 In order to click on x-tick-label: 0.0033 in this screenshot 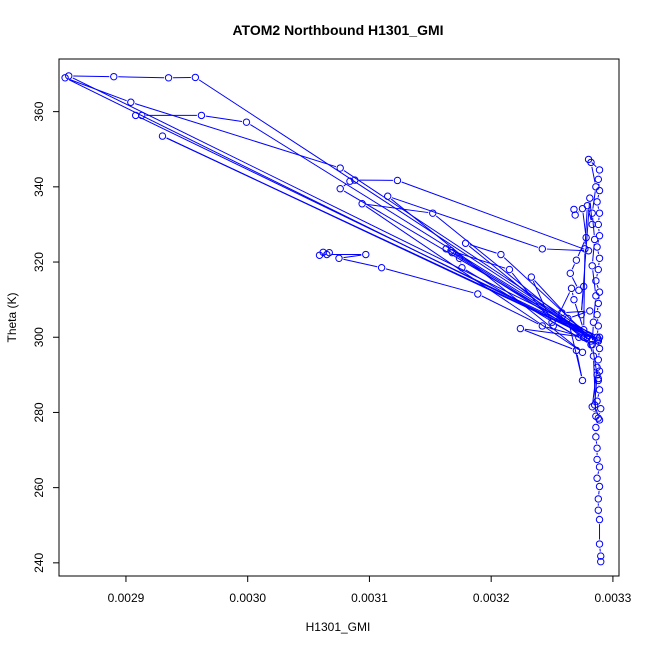, I will do `click(613, 598)`.